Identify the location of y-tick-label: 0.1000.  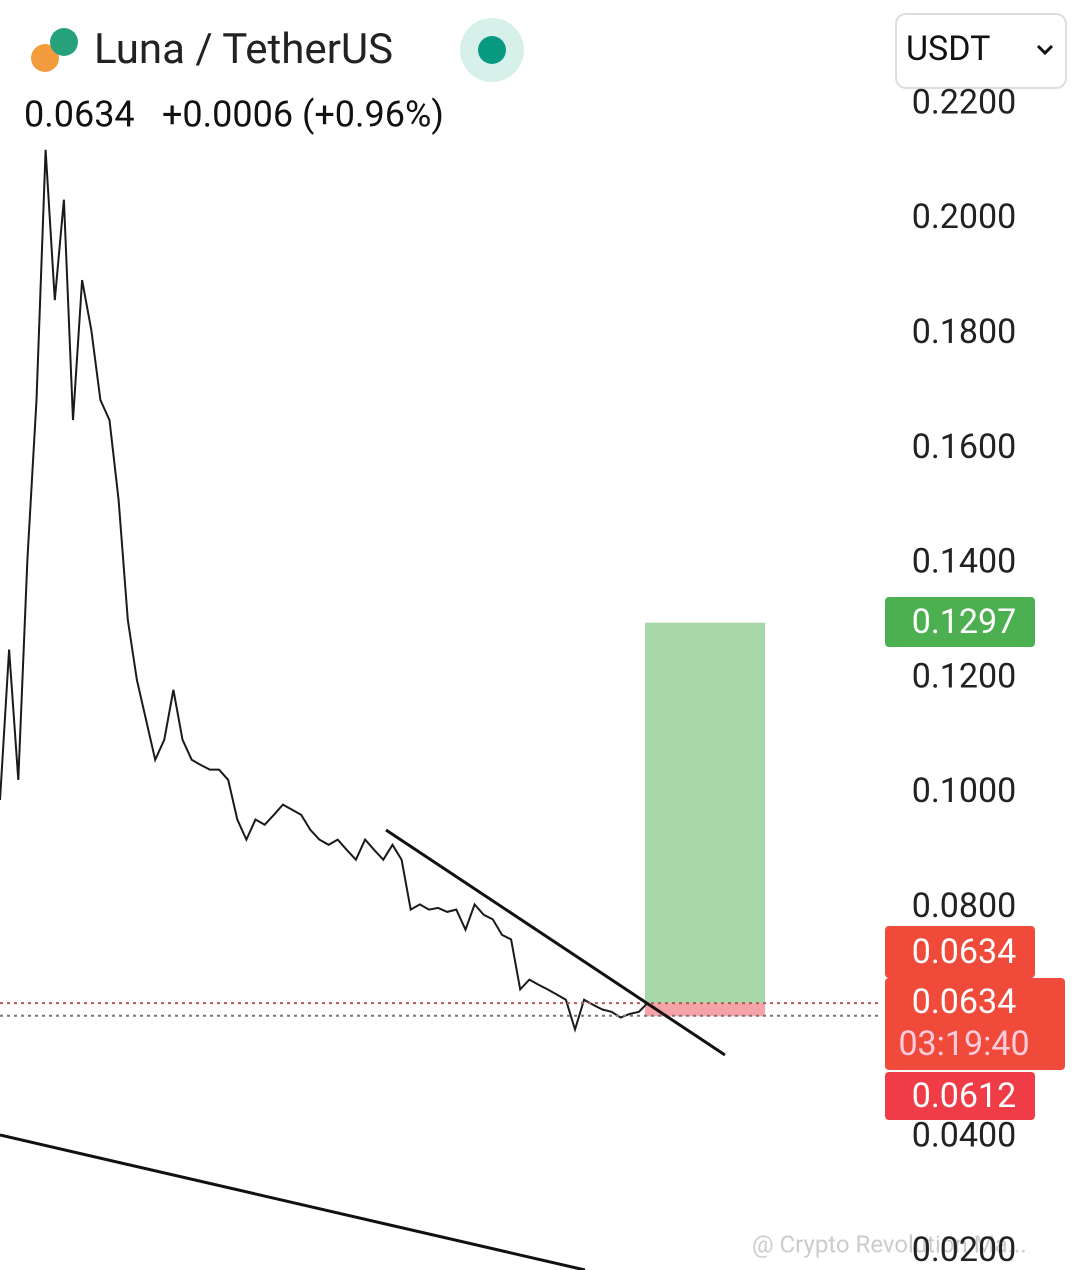
(964, 791).